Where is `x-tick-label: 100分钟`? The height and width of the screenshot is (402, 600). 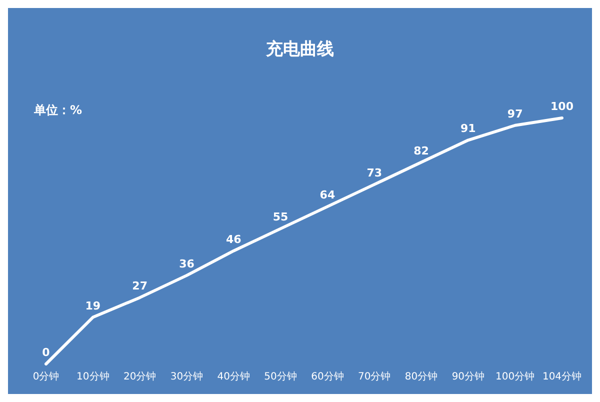
x-tick-label: 100分钟 is located at coordinates (515, 376).